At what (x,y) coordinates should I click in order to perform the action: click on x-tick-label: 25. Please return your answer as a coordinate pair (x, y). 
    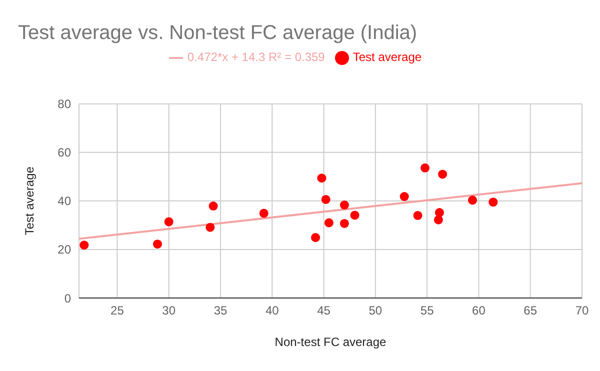
    Looking at the image, I should click on (117, 311).